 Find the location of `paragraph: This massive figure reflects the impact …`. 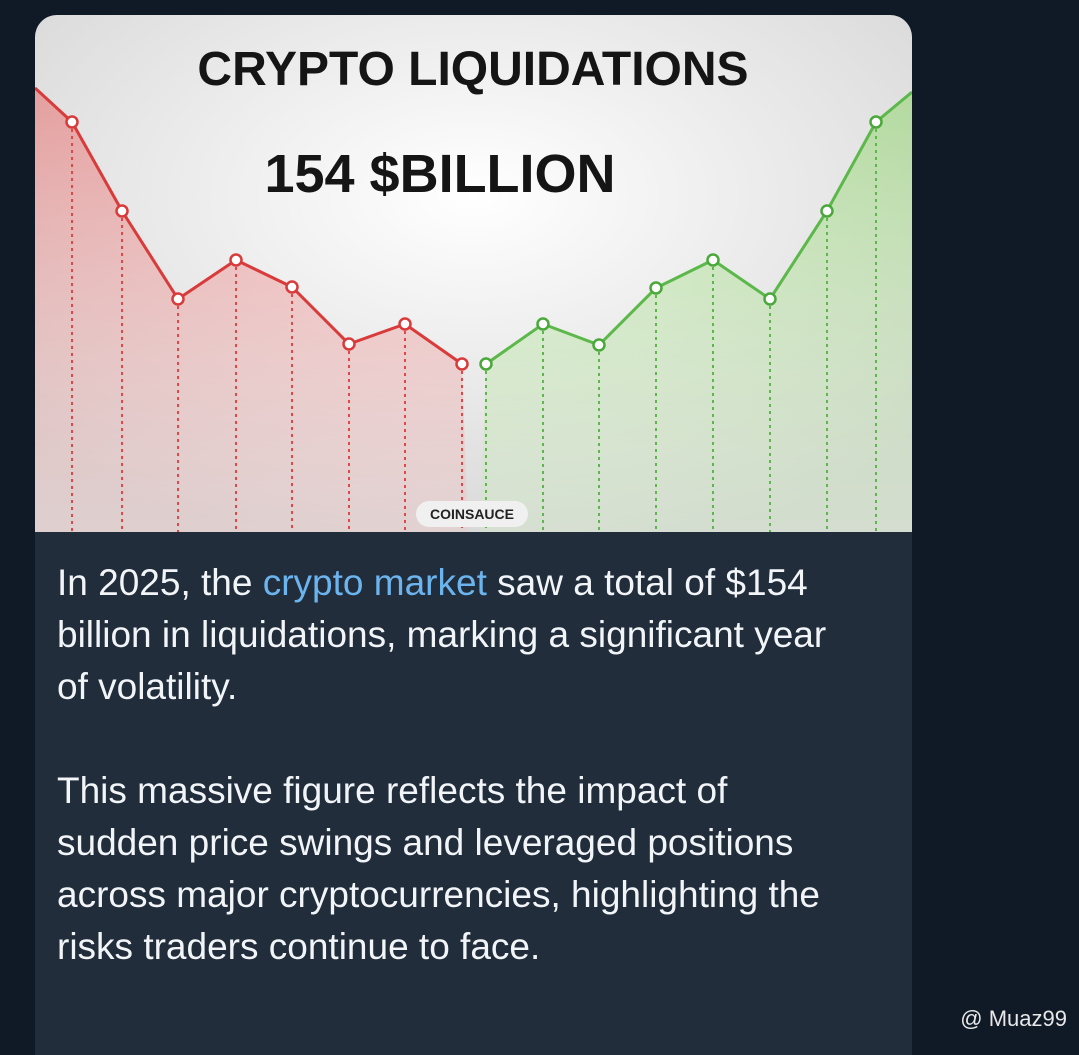

paragraph: This massive figure reflects the impact … is located at coordinates (438, 868).